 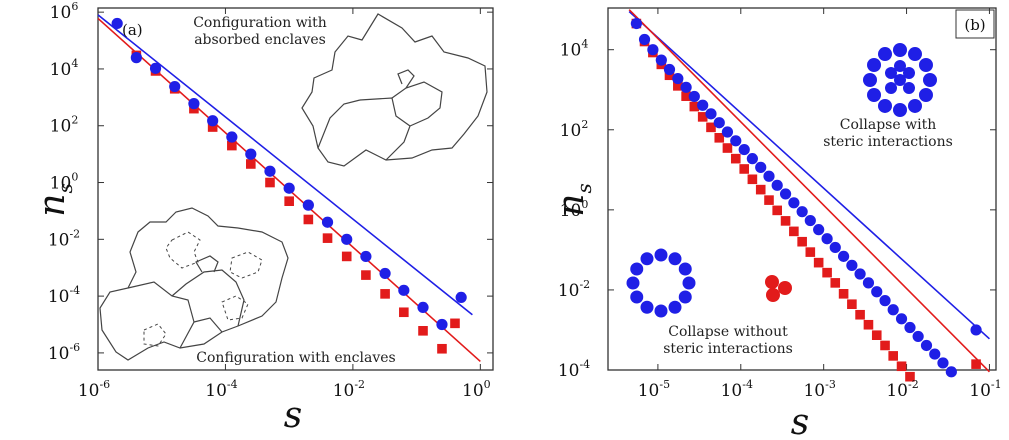 What do you see at coordinates (64, 352) in the screenshot?
I see `y-tick-label-a: 10⁻⁶` at bounding box center [64, 352].